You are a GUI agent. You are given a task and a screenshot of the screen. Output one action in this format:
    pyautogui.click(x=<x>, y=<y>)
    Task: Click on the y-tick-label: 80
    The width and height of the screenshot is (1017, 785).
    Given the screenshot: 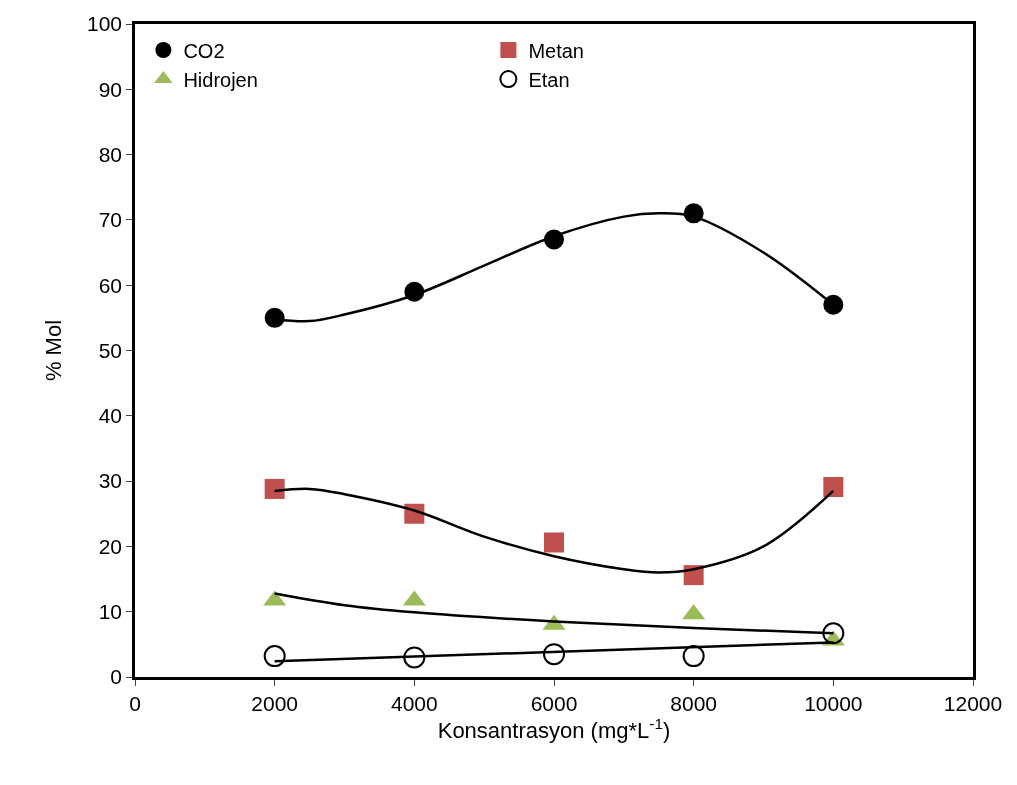 What is the action you would take?
    pyautogui.click(x=110, y=154)
    